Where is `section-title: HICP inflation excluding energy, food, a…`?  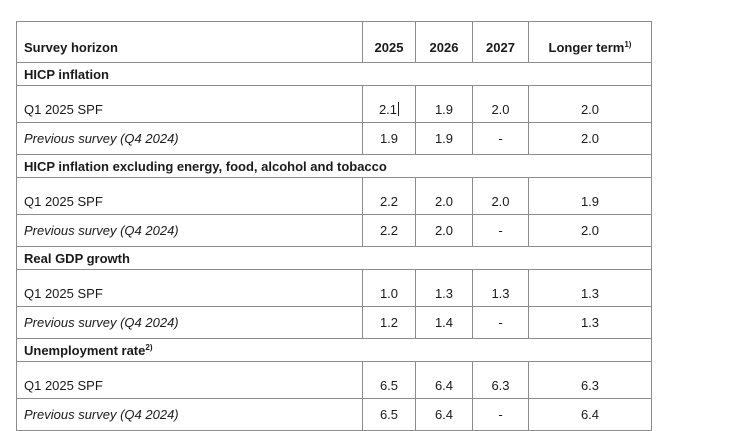 section-title: HICP inflation excluding energy, food, a… is located at coordinates (334, 166).